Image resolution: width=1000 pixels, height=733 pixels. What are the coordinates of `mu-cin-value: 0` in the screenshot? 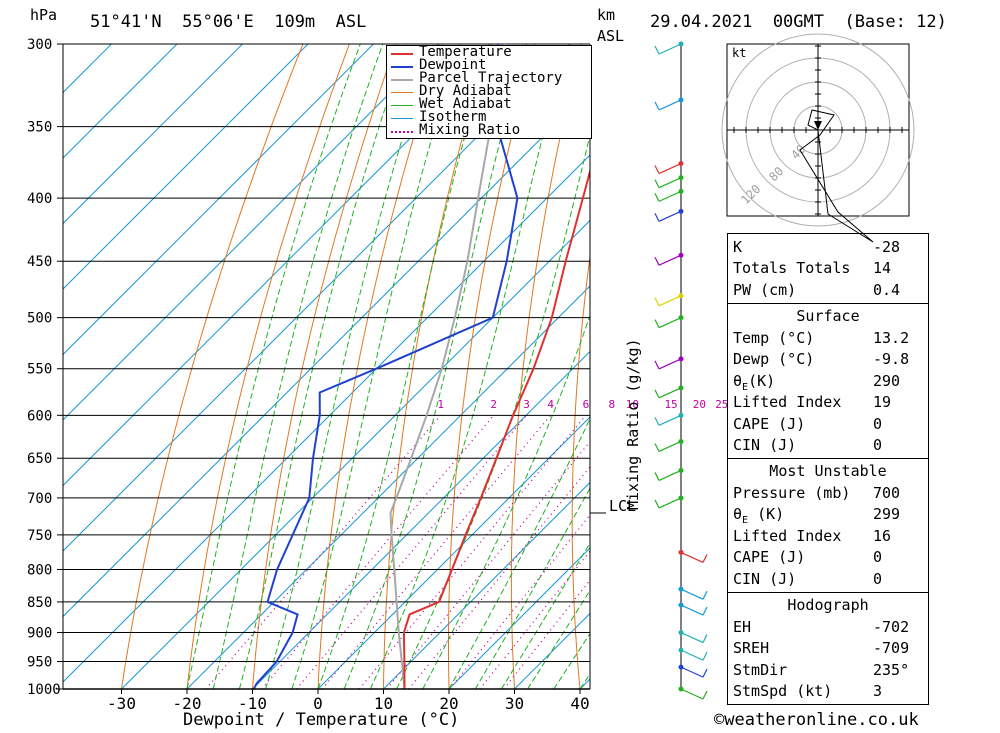 It's located at (878, 579).